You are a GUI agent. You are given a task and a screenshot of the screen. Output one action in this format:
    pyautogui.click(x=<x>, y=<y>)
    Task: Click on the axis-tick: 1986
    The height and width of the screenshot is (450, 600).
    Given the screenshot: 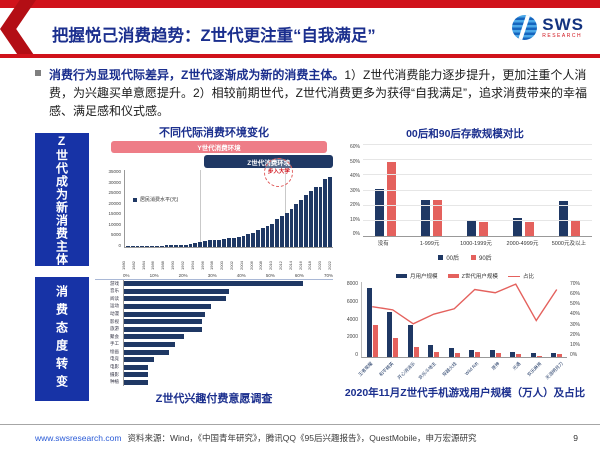 What is the action you would take?
    pyautogui.click(x=152, y=259)
    